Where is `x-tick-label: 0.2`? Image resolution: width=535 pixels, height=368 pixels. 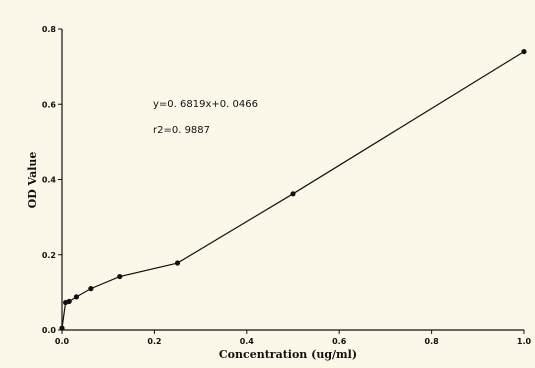
x-tick-label: 0.2 is located at coordinates (154, 341).